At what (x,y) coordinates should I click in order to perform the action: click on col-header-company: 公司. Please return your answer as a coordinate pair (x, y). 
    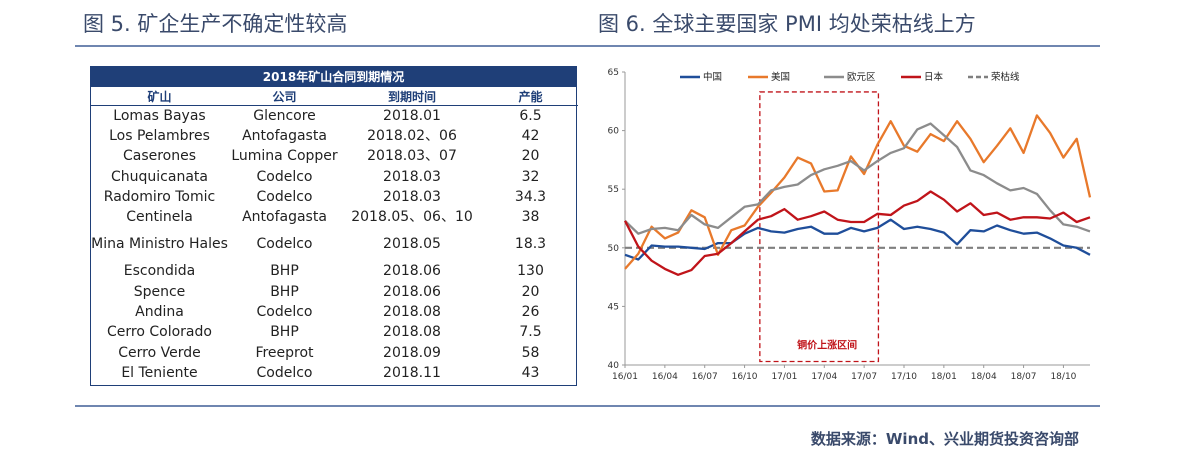
    Looking at the image, I should click on (284, 96).